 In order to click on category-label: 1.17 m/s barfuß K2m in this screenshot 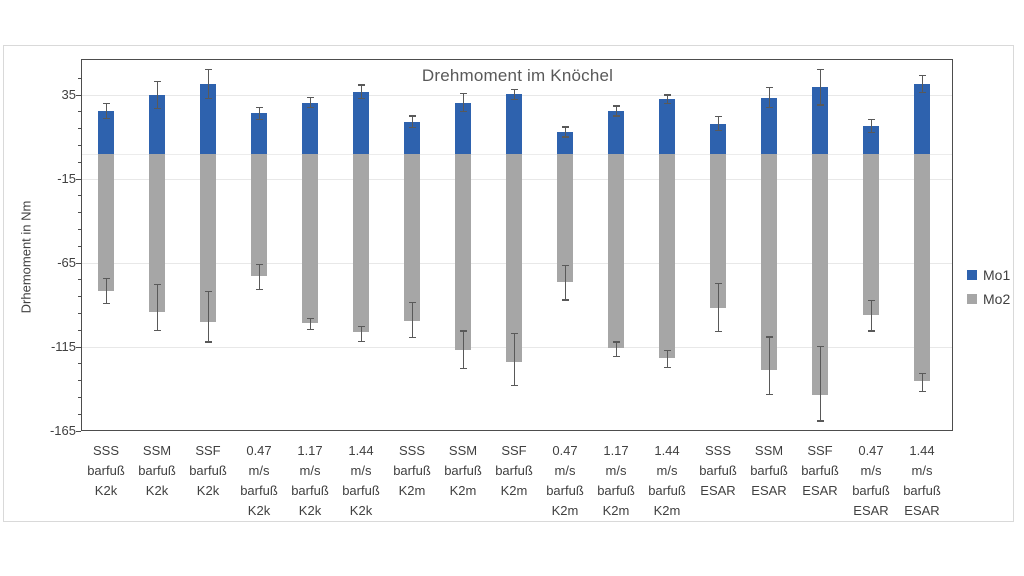, I will do `click(616, 481)`.